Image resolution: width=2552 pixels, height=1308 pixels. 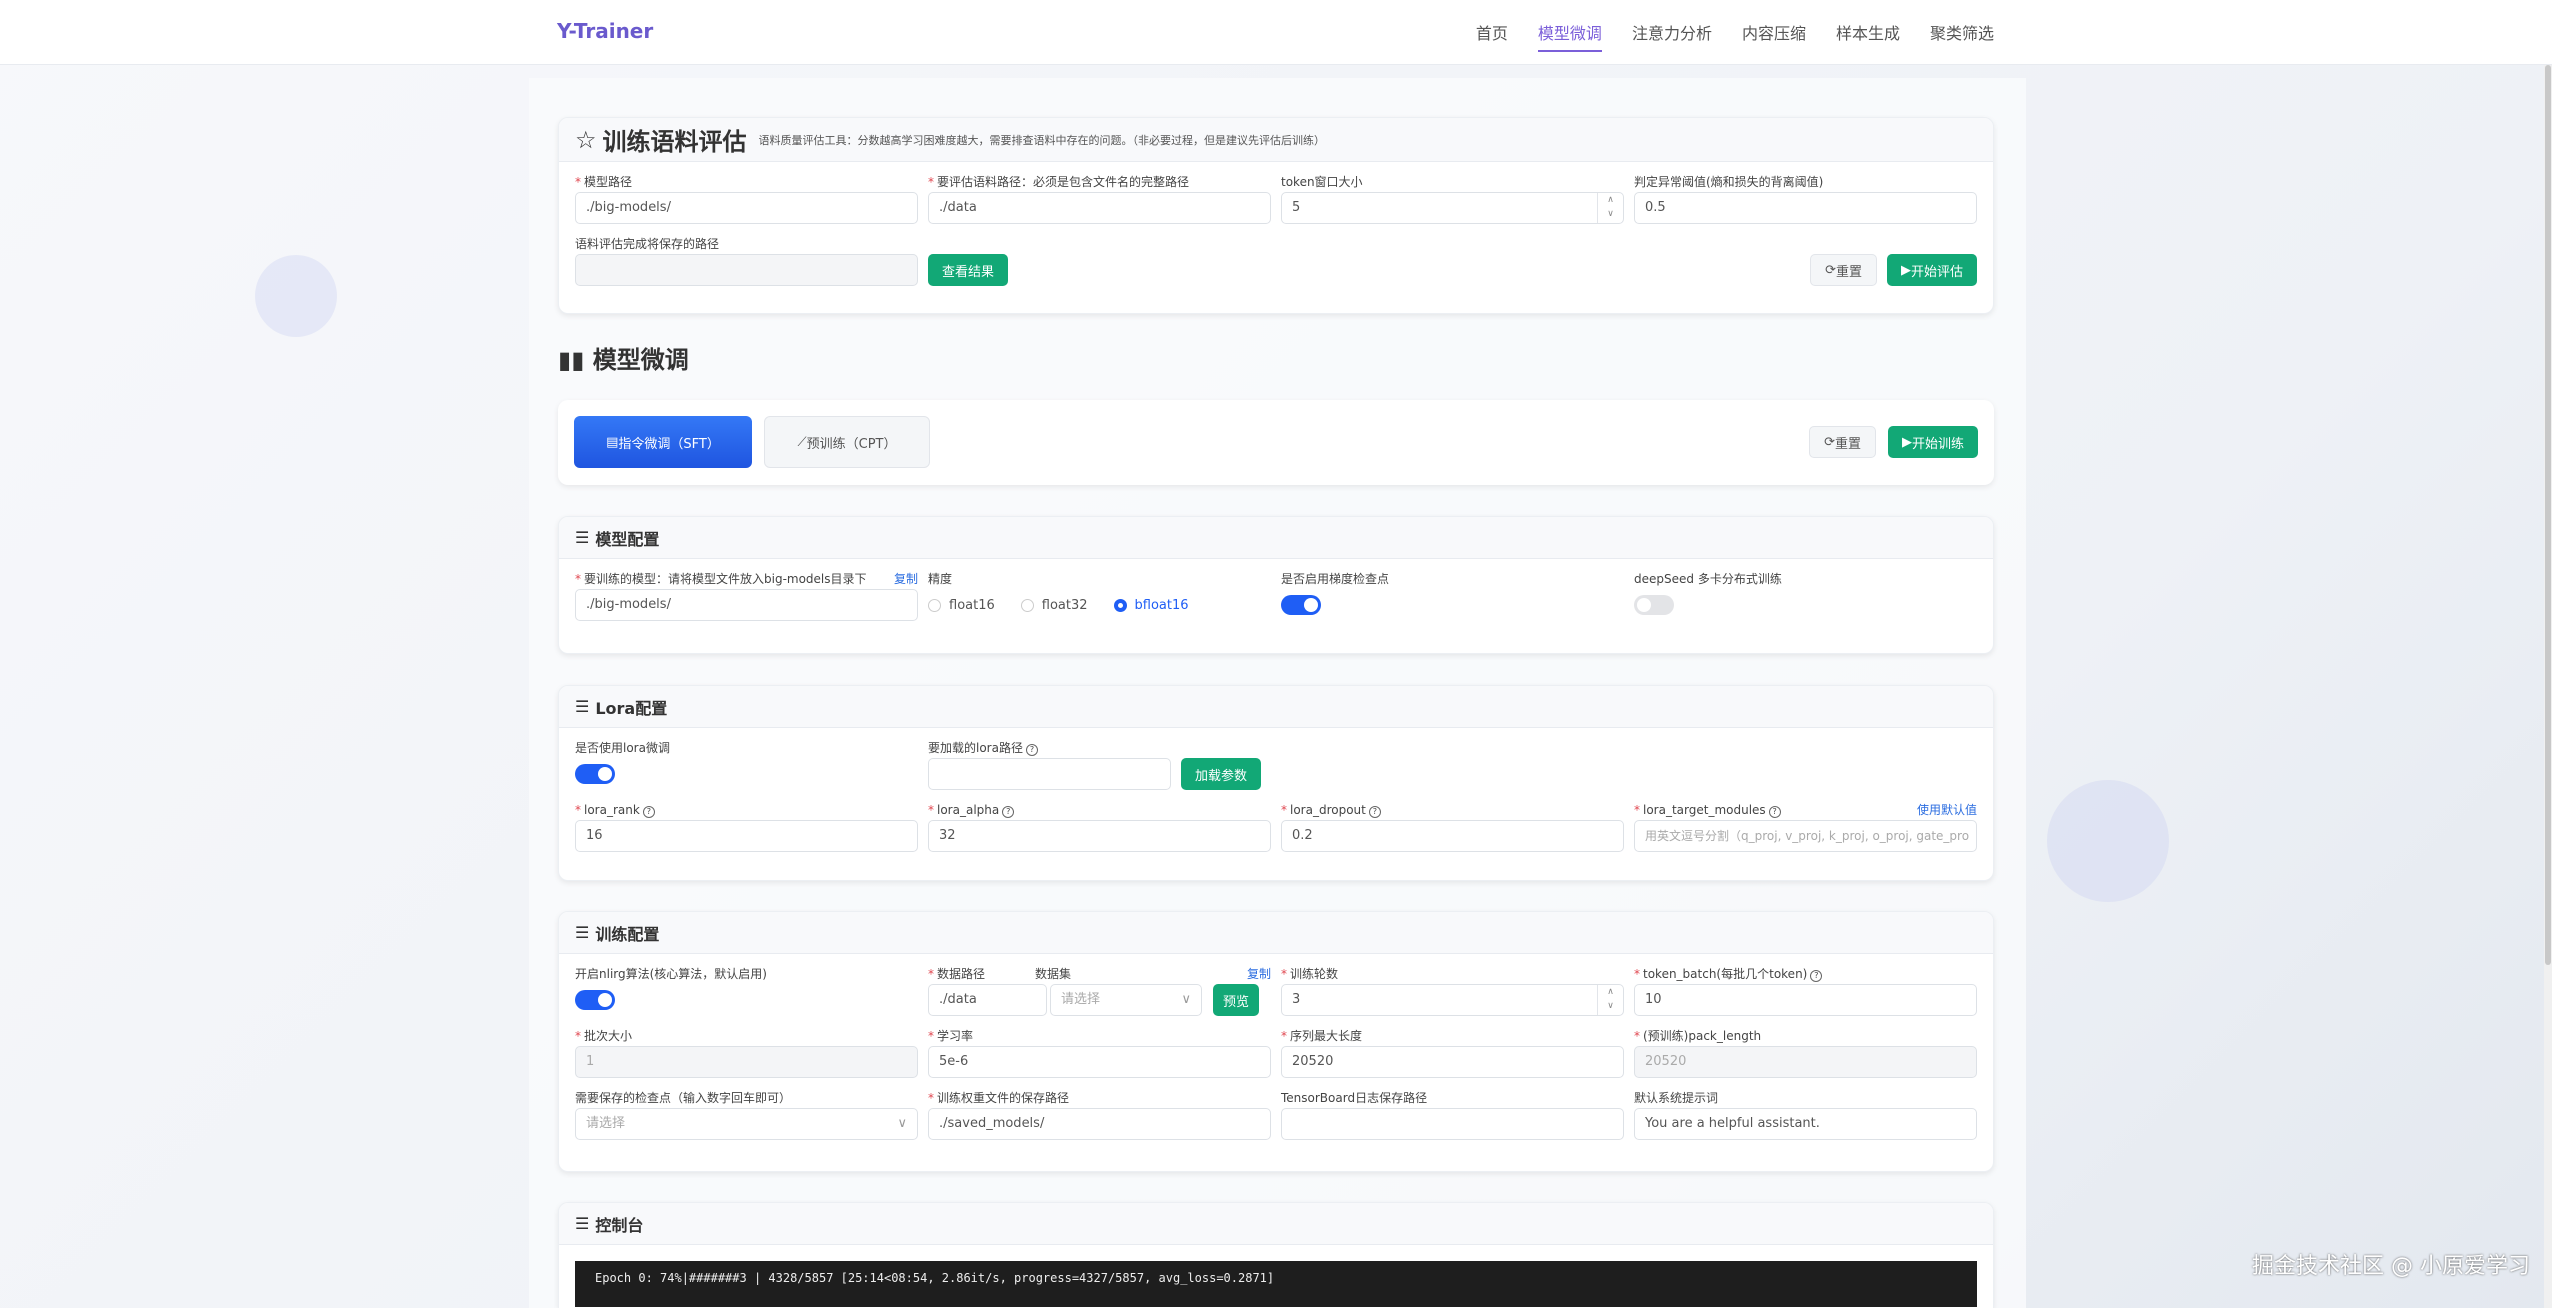 I want to click on reset-train-button: ⟳ 重置, so click(x=1842, y=442).